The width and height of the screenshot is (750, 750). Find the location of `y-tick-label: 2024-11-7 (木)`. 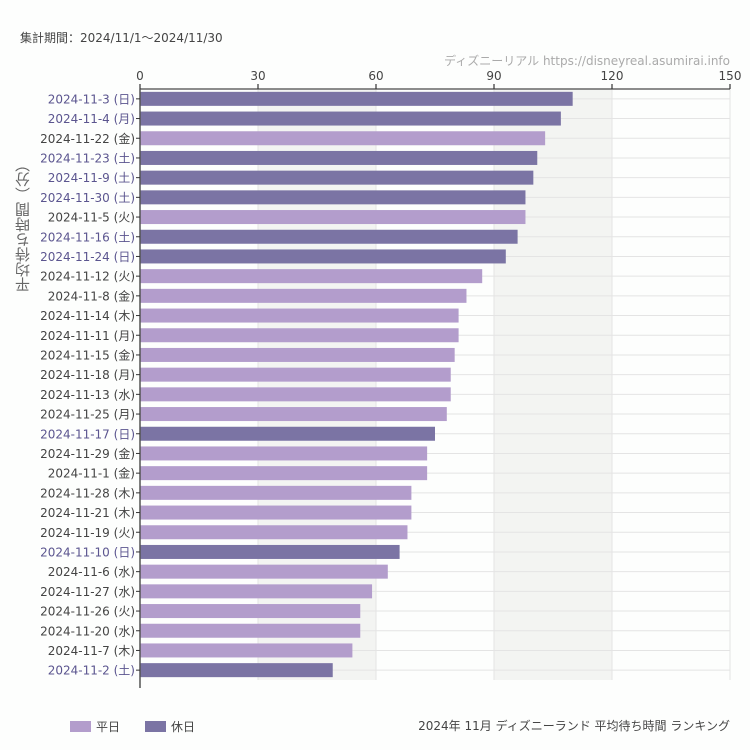

y-tick-label: 2024-11-7 (木) is located at coordinates (91, 651).